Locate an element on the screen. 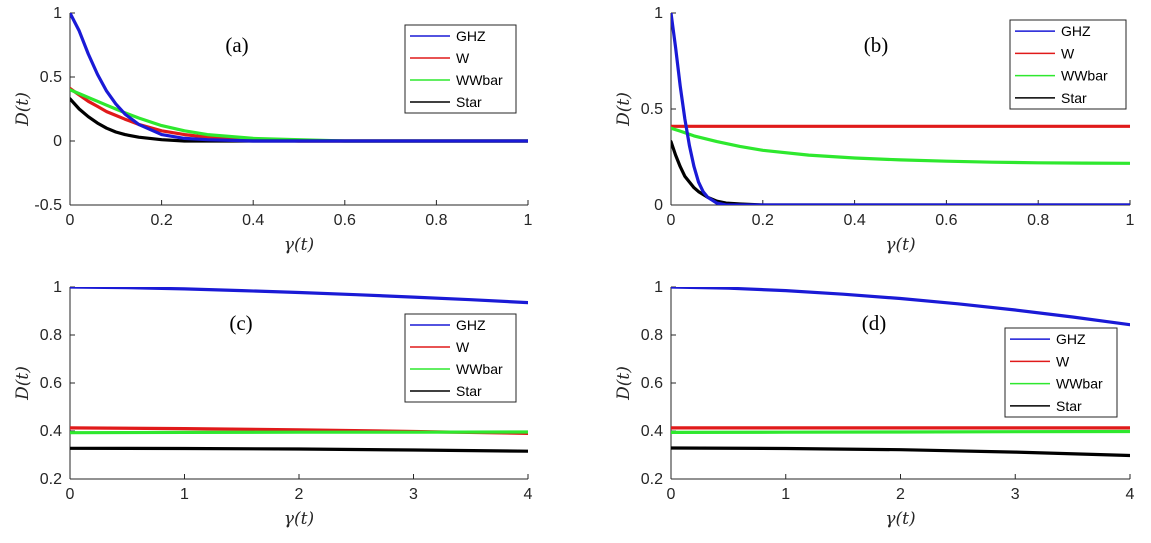  panel-label: (c) is located at coordinates (240, 323).